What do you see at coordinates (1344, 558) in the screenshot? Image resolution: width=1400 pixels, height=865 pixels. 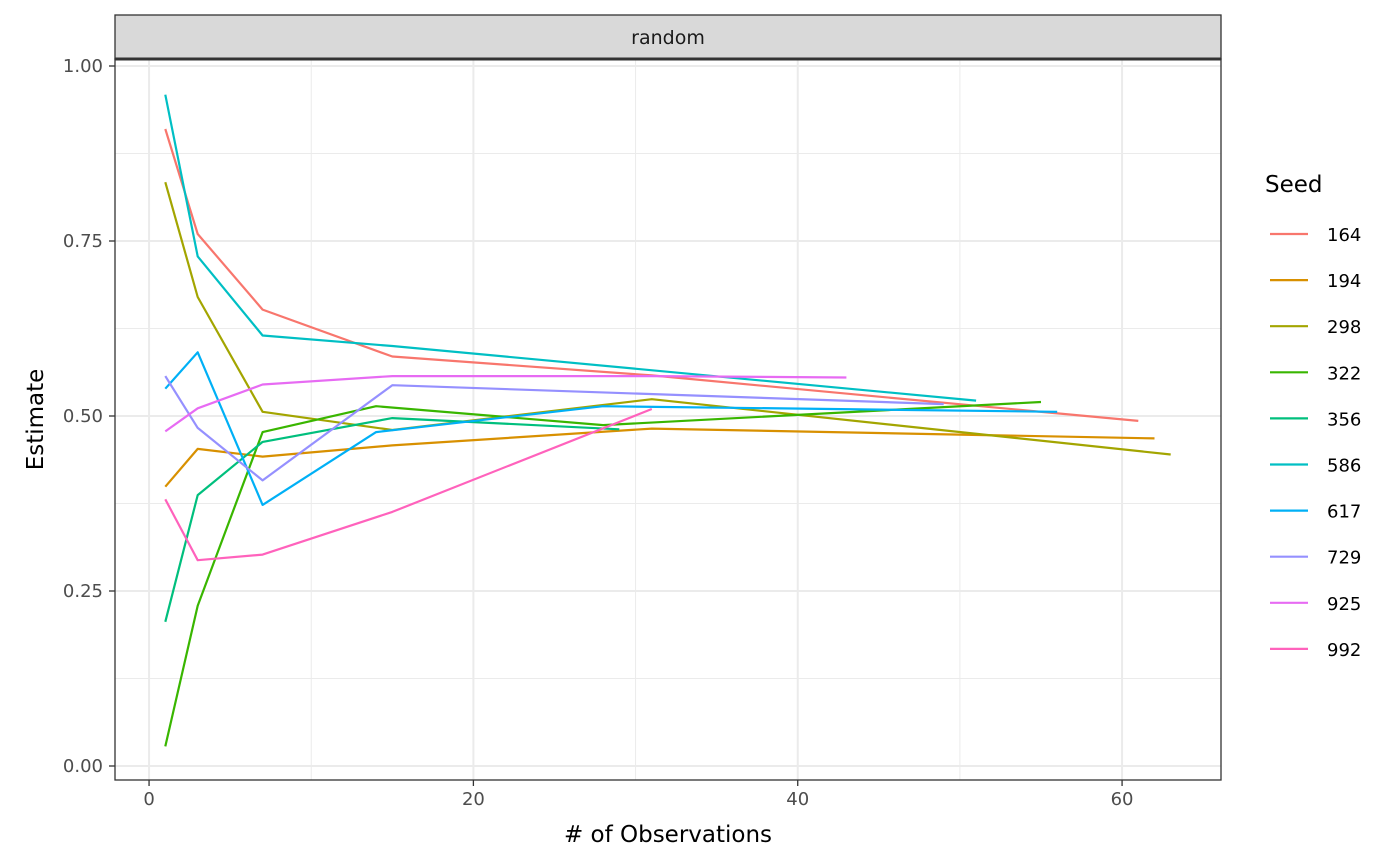 I see `legend-label-729: 729` at bounding box center [1344, 558].